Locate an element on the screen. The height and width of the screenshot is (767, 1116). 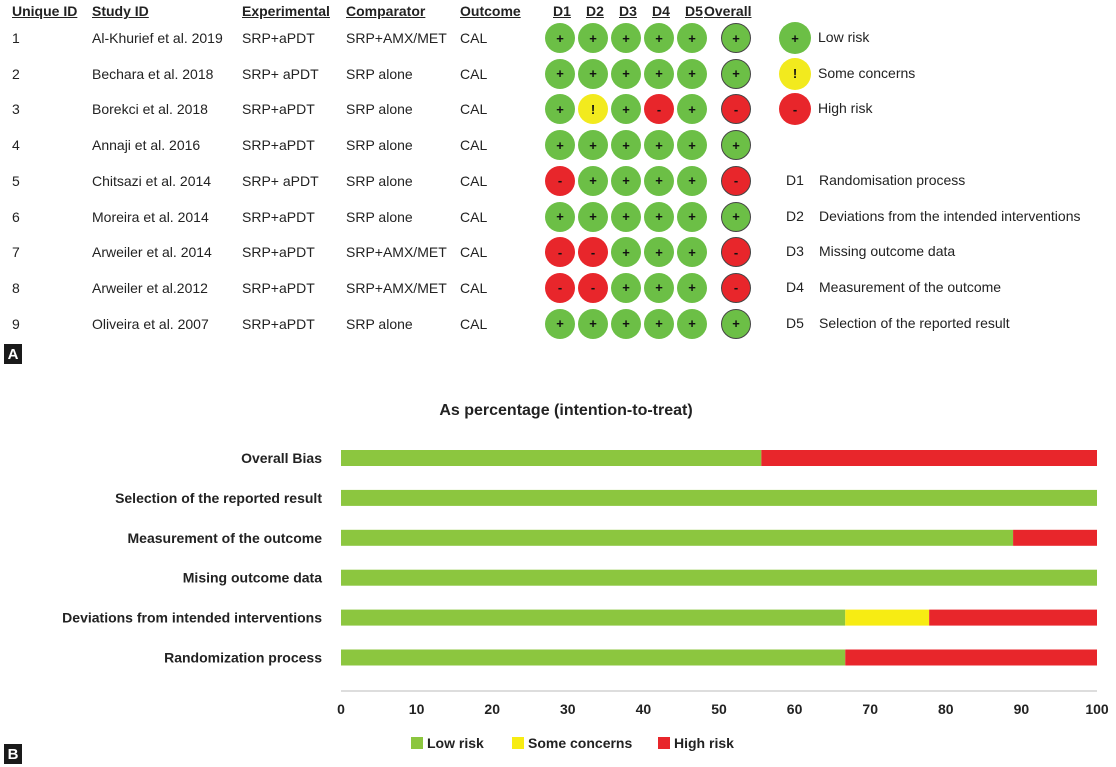
row-id: 5 is located at coordinates (16, 180).